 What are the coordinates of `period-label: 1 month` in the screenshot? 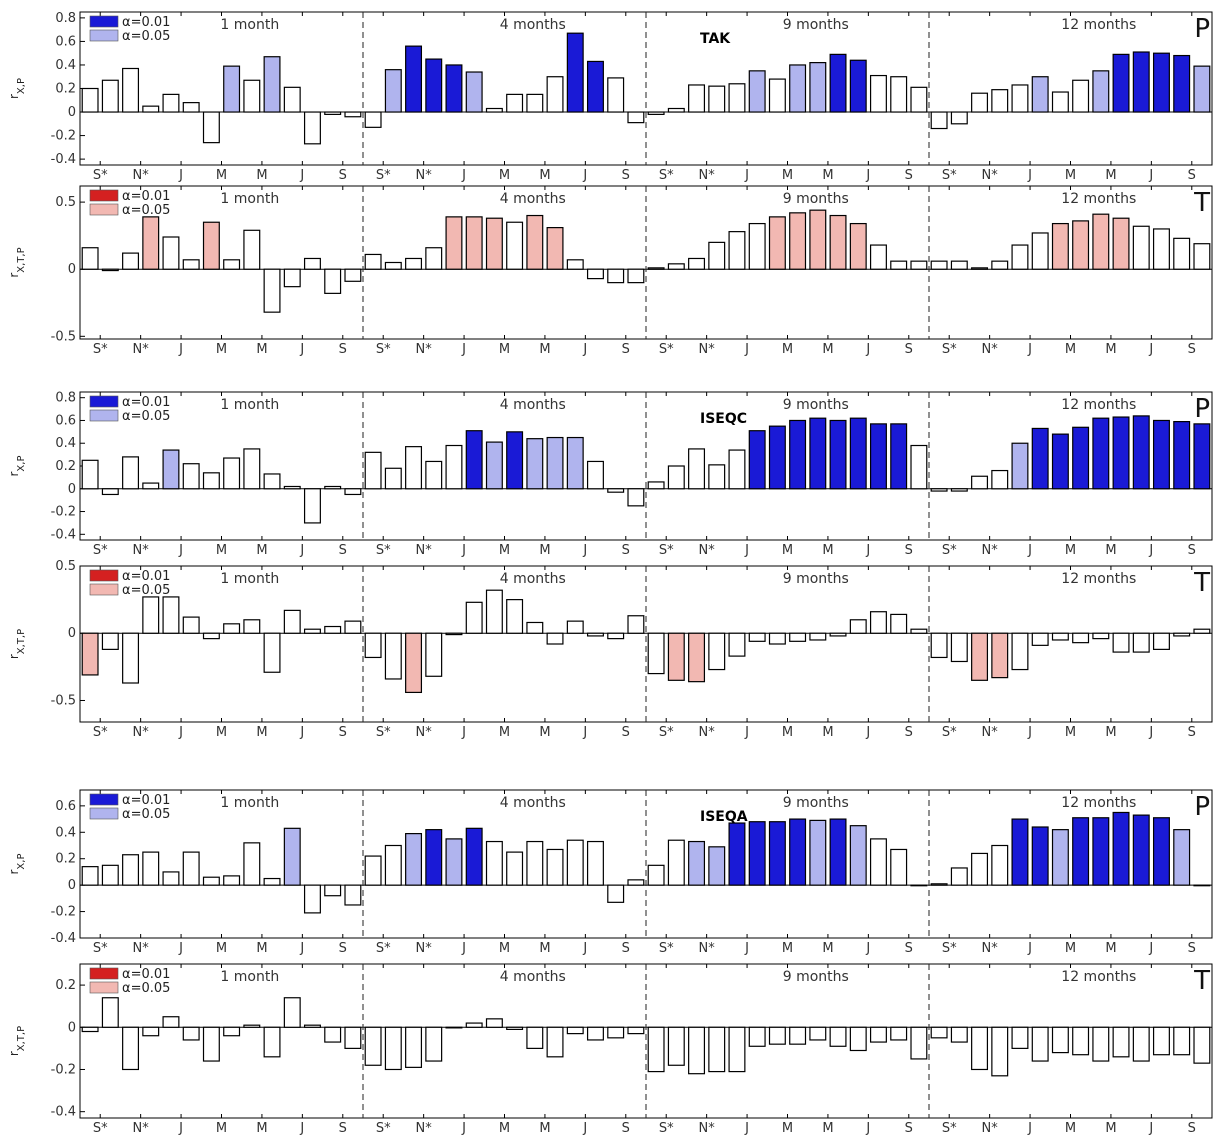 It's located at (249, 579).